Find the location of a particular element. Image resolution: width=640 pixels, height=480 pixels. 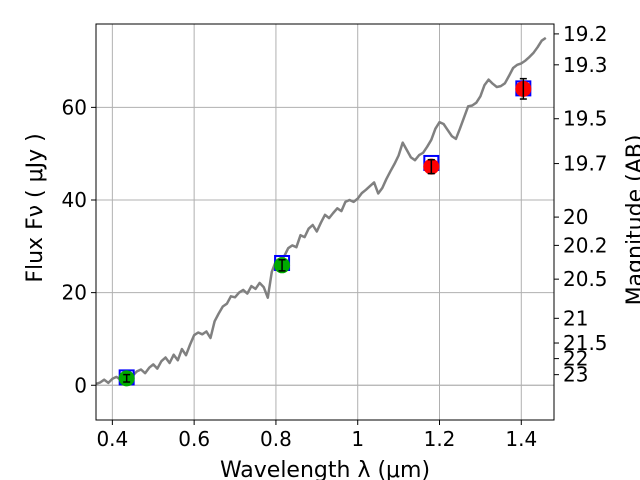

x-tick-label: 0.4 is located at coordinates (112, 439).